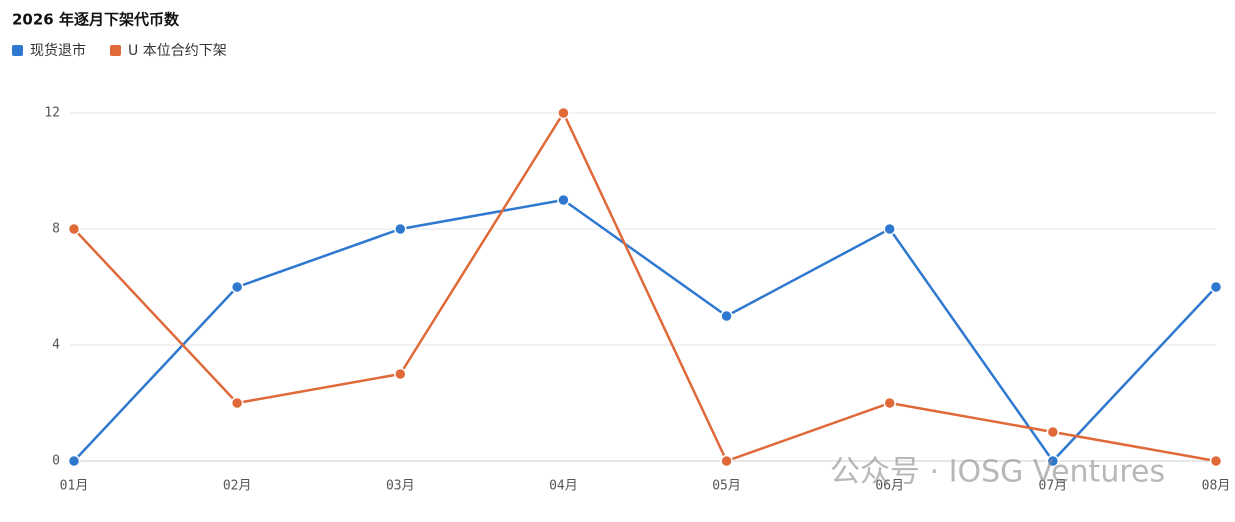 This screenshot has height=522, width=1235. Describe the element at coordinates (56, 345) in the screenshot. I see `y-tick-label: 4` at that location.